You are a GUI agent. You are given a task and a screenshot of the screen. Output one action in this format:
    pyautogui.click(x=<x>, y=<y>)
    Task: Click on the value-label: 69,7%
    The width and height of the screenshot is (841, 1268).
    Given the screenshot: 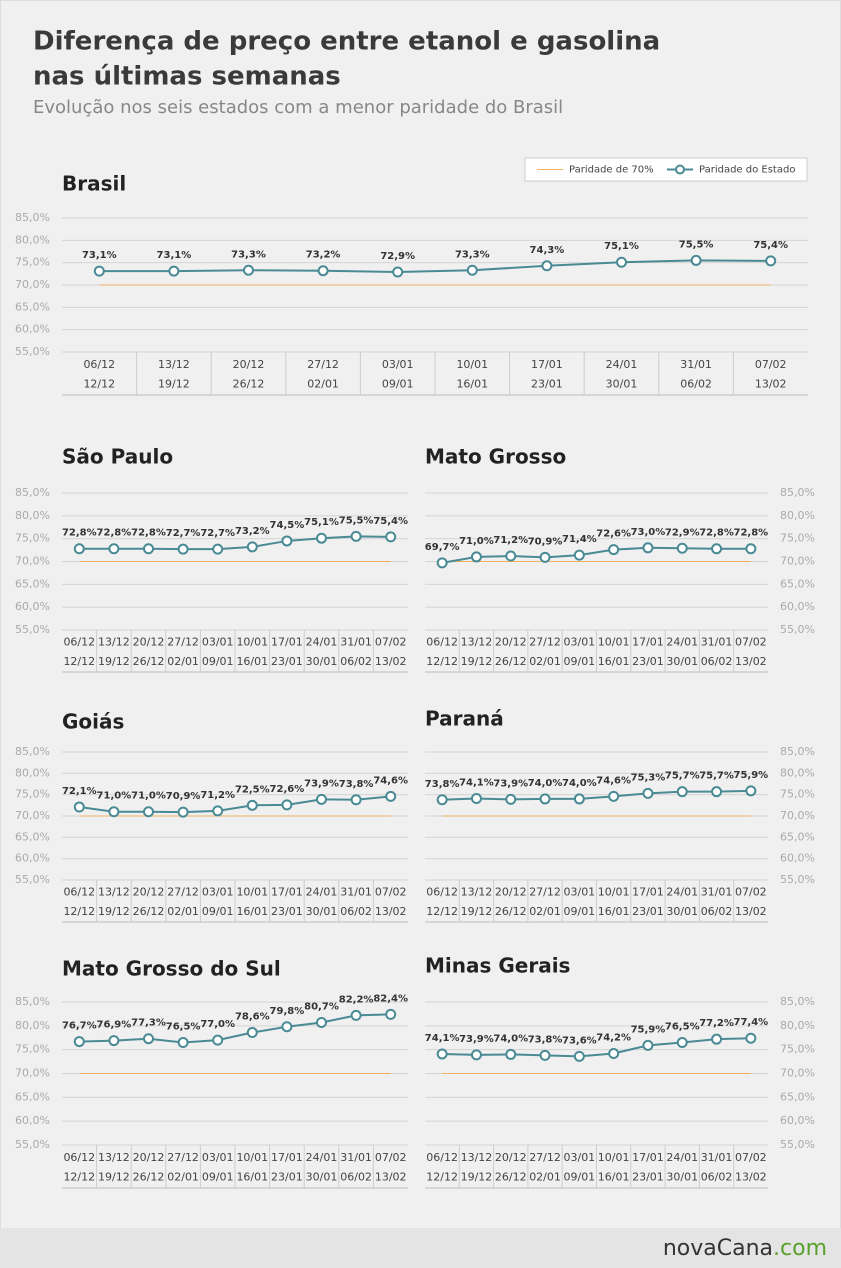 What is the action you would take?
    pyautogui.click(x=442, y=547)
    